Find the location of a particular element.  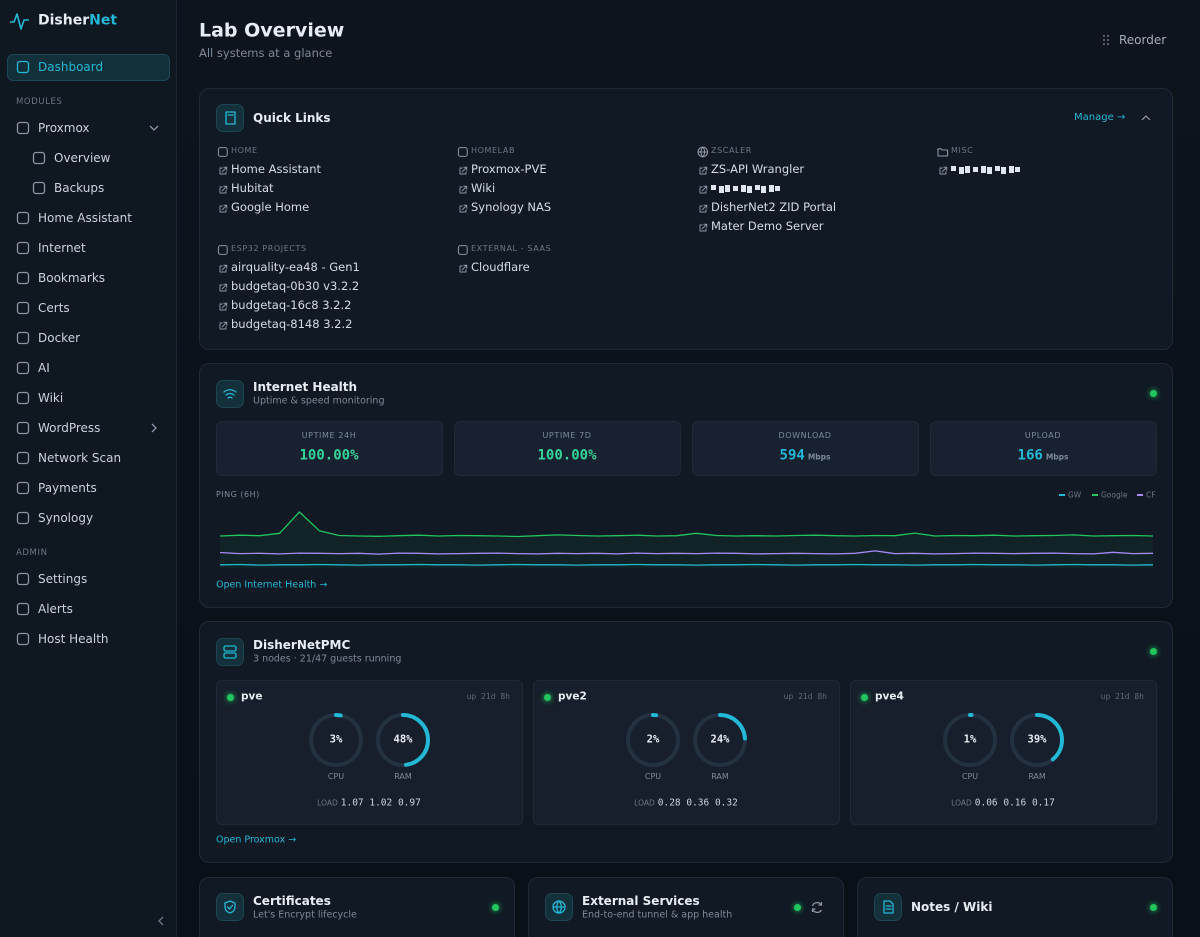

quick-link: Hubitat is located at coordinates (252, 188).